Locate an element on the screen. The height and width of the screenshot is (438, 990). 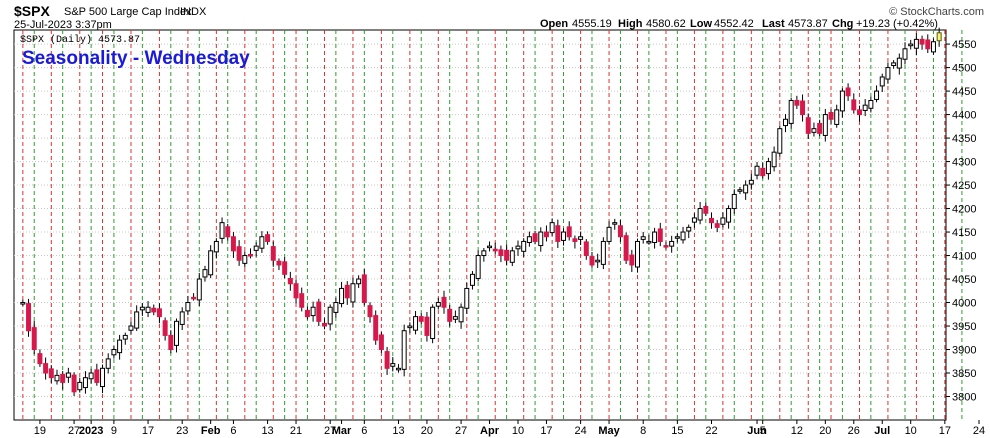
x-tick-label: 12 is located at coordinates (797, 431).